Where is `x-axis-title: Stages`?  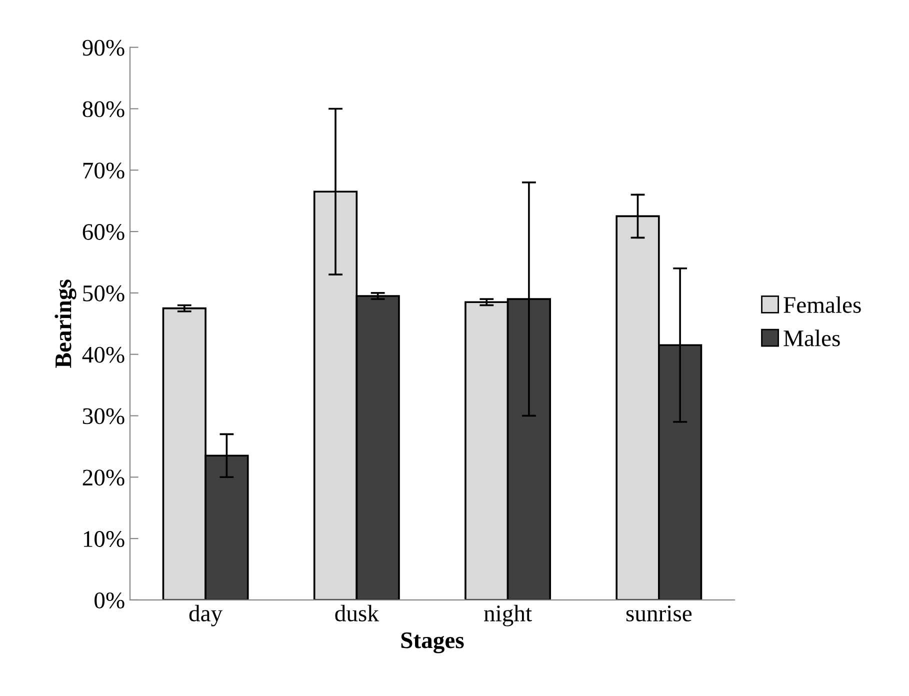
x-axis-title: Stages is located at coordinates (432, 643).